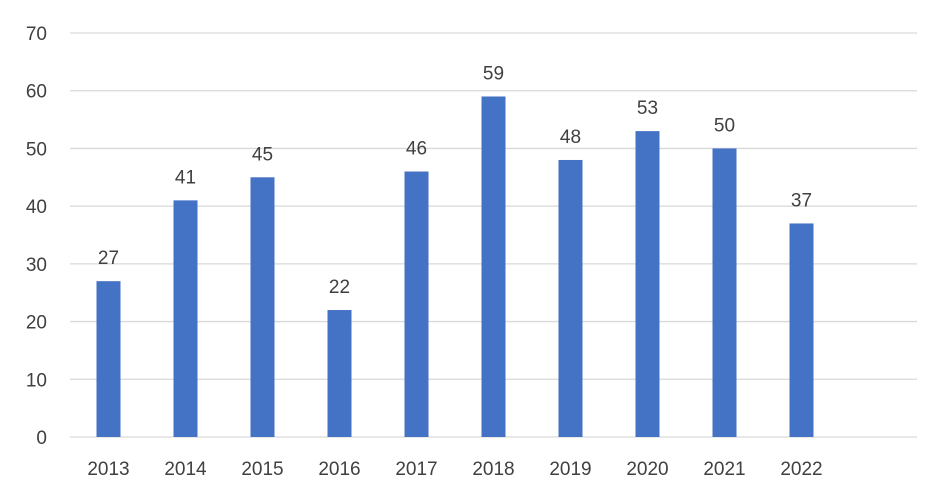 The width and height of the screenshot is (940, 495). What do you see at coordinates (36, 34) in the screenshot?
I see `y-tick-label: 70` at bounding box center [36, 34].